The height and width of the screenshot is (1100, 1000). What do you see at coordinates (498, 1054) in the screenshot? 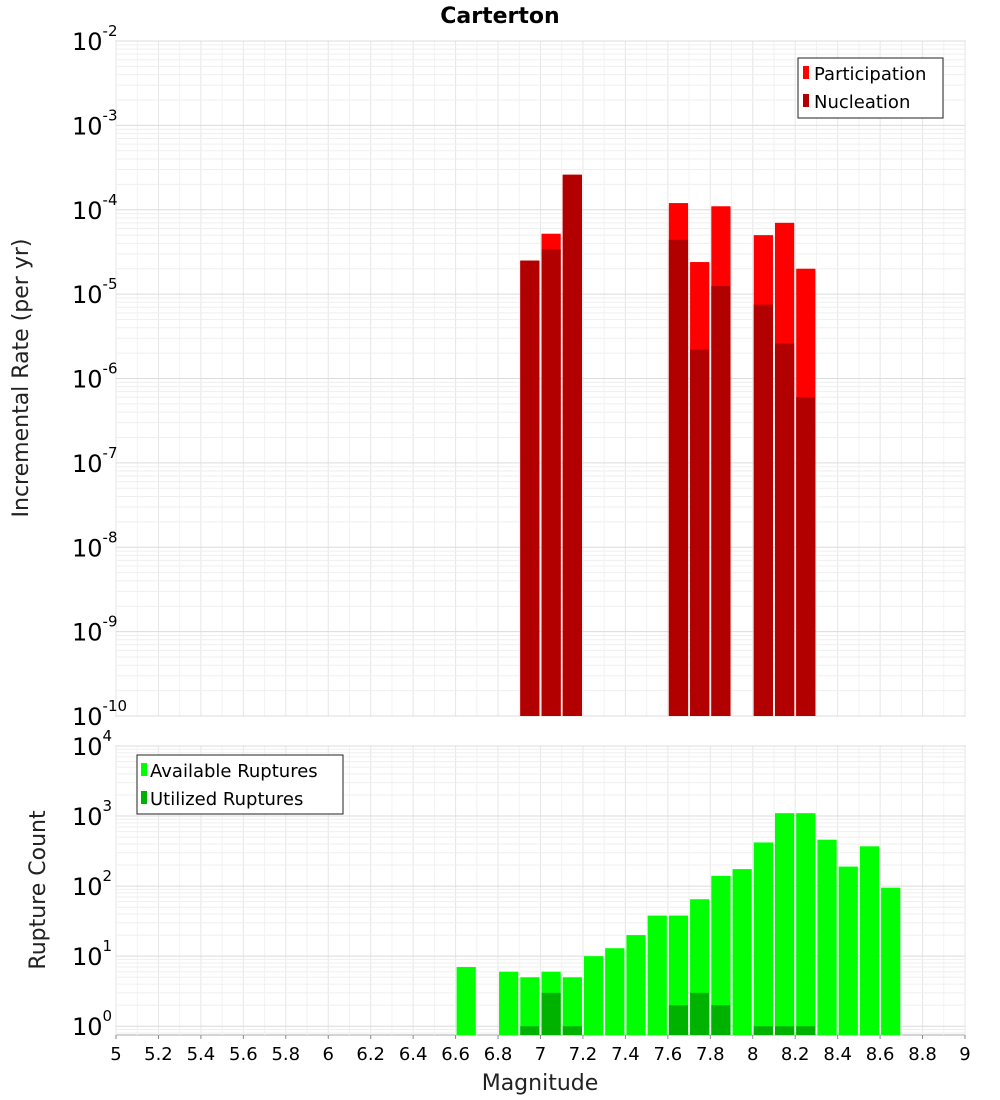
I see `x-tick-label: 6.8` at bounding box center [498, 1054].